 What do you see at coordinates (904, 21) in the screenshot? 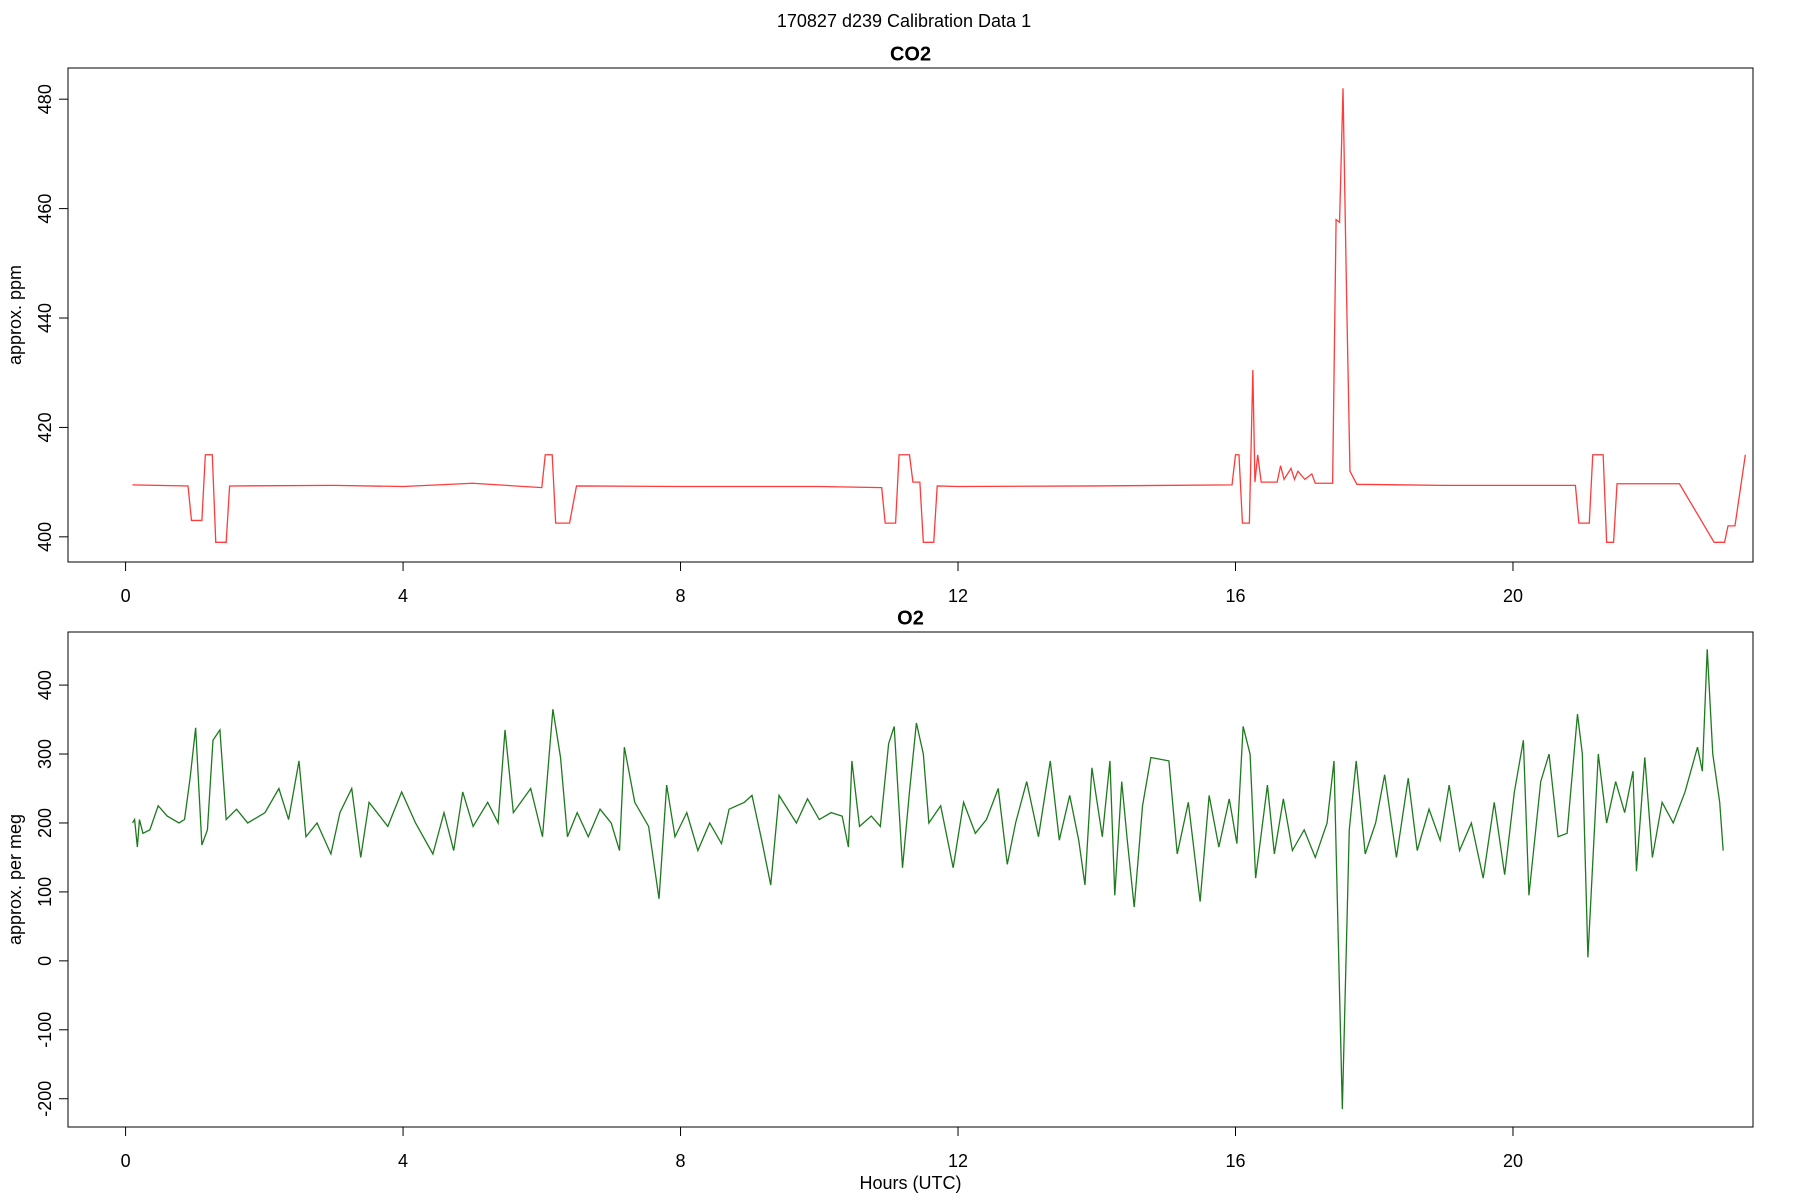
I see `figure-title: 170827 d239 Calibration Data 1` at bounding box center [904, 21].